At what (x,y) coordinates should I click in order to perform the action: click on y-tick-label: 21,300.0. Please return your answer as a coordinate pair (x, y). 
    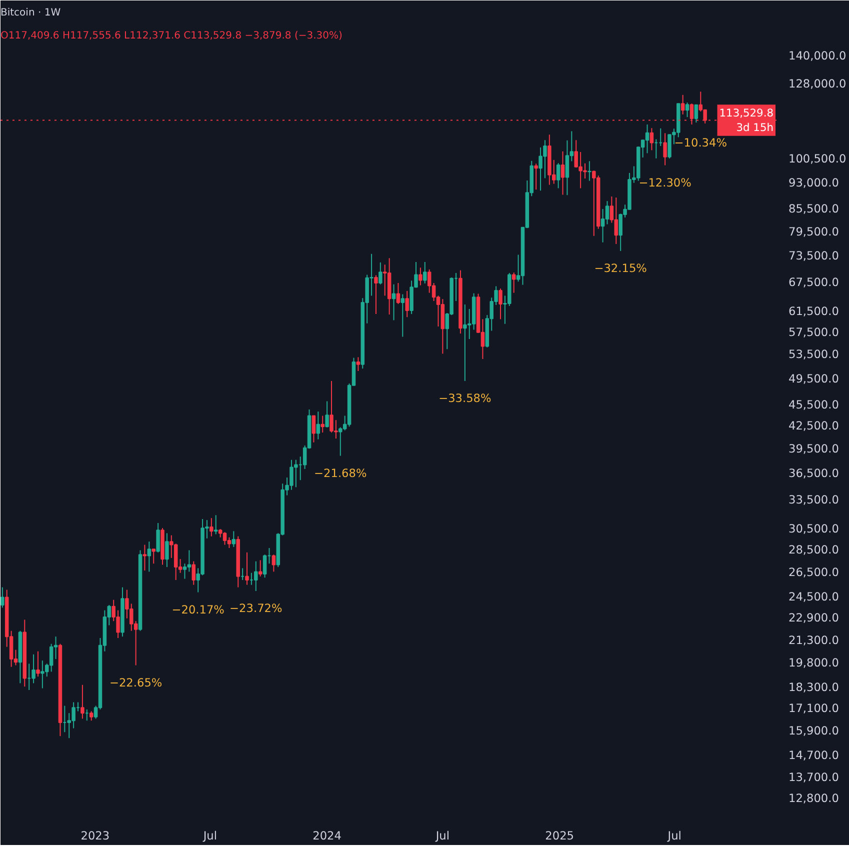
    Looking at the image, I should click on (813, 639).